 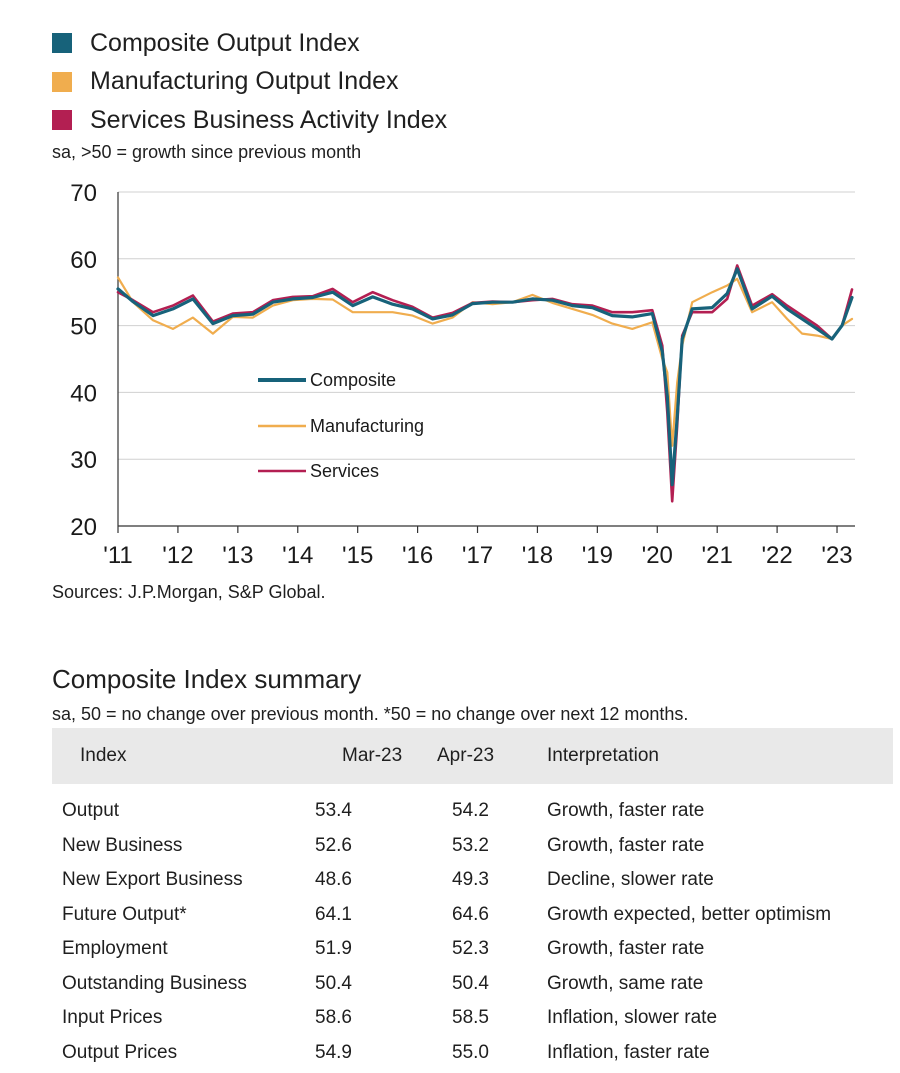 What do you see at coordinates (625, 983) in the screenshot?
I see `row-interpretation: Growth, same rate` at bounding box center [625, 983].